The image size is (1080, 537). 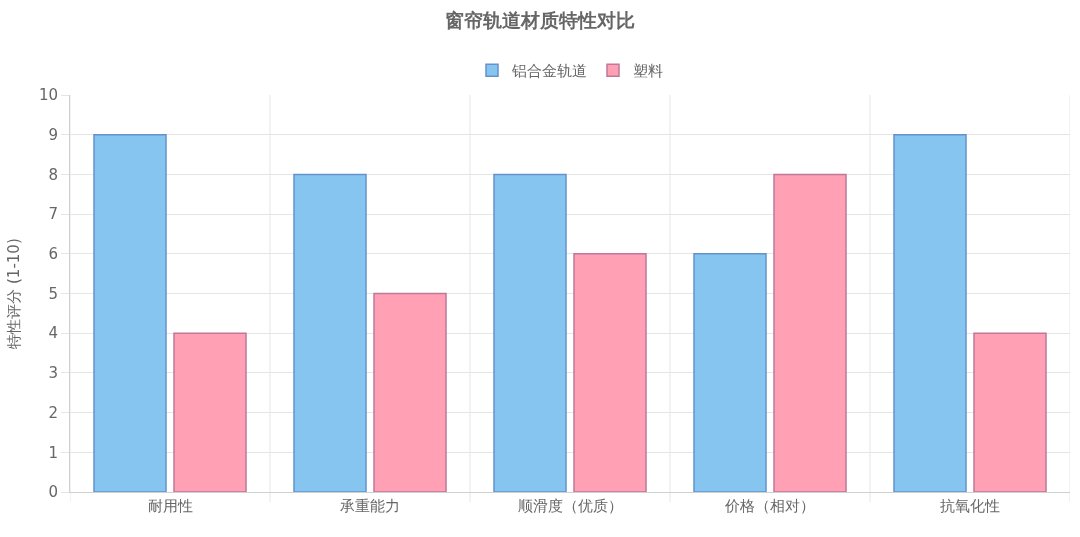 What do you see at coordinates (48, 95) in the screenshot?
I see `y-tick-label: 10` at bounding box center [48, 95].